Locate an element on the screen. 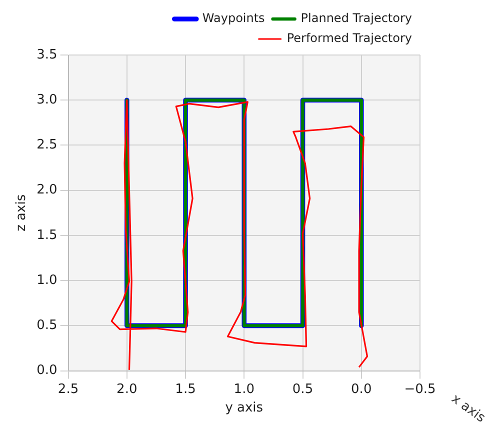 The width and height of the screenshot is (500, 436). y-tick-label: 2.5 is located at coordinates (47, 145).